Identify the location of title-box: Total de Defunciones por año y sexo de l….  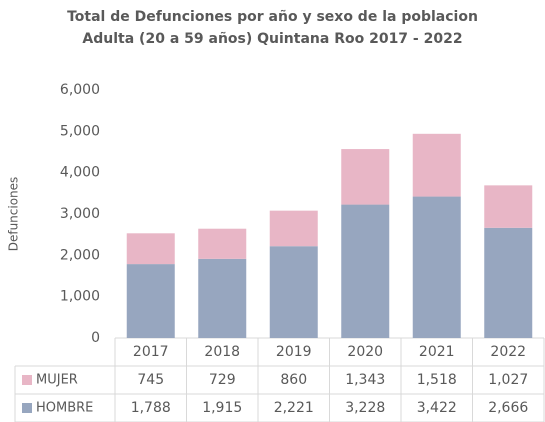
(272, 28).